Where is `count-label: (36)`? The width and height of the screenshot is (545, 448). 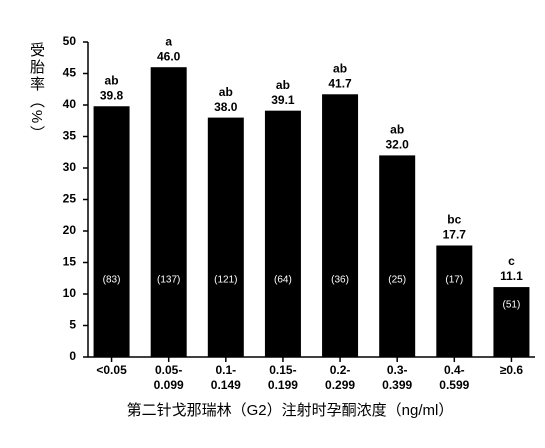 count-label: (36) is located at coordinates (340, 280).